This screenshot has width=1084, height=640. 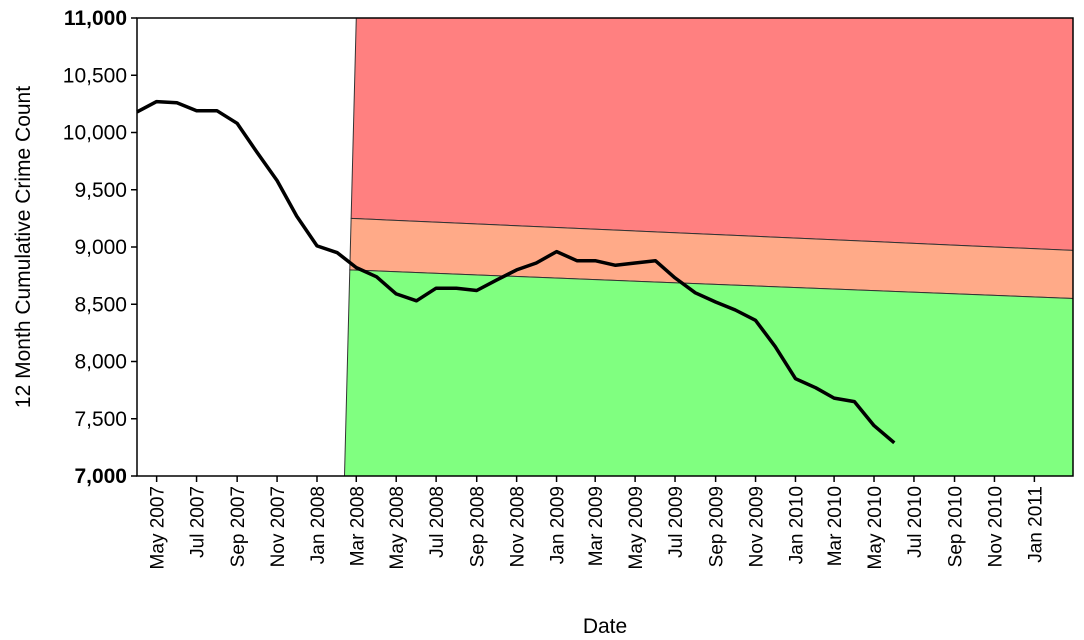 What do you see at coordinates (518, 526) in the screenshot?
I see `x-tick-label: Nov 2008` at bounding box center [518, 526].